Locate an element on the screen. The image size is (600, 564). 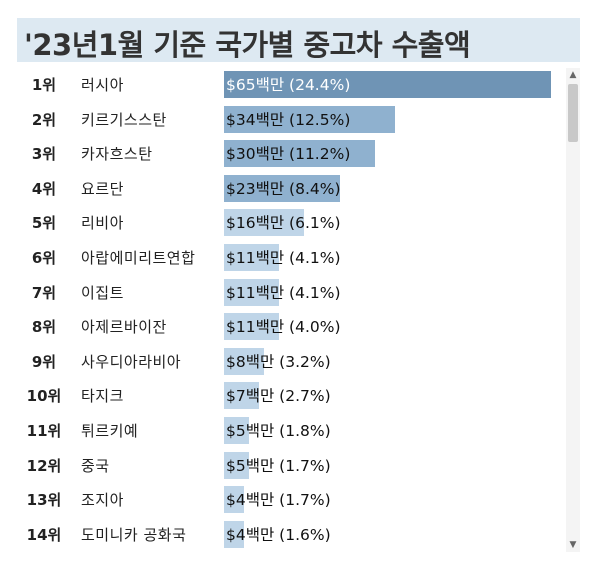
chevron-up-icon: ▲ is located at coordinates (573, 75).